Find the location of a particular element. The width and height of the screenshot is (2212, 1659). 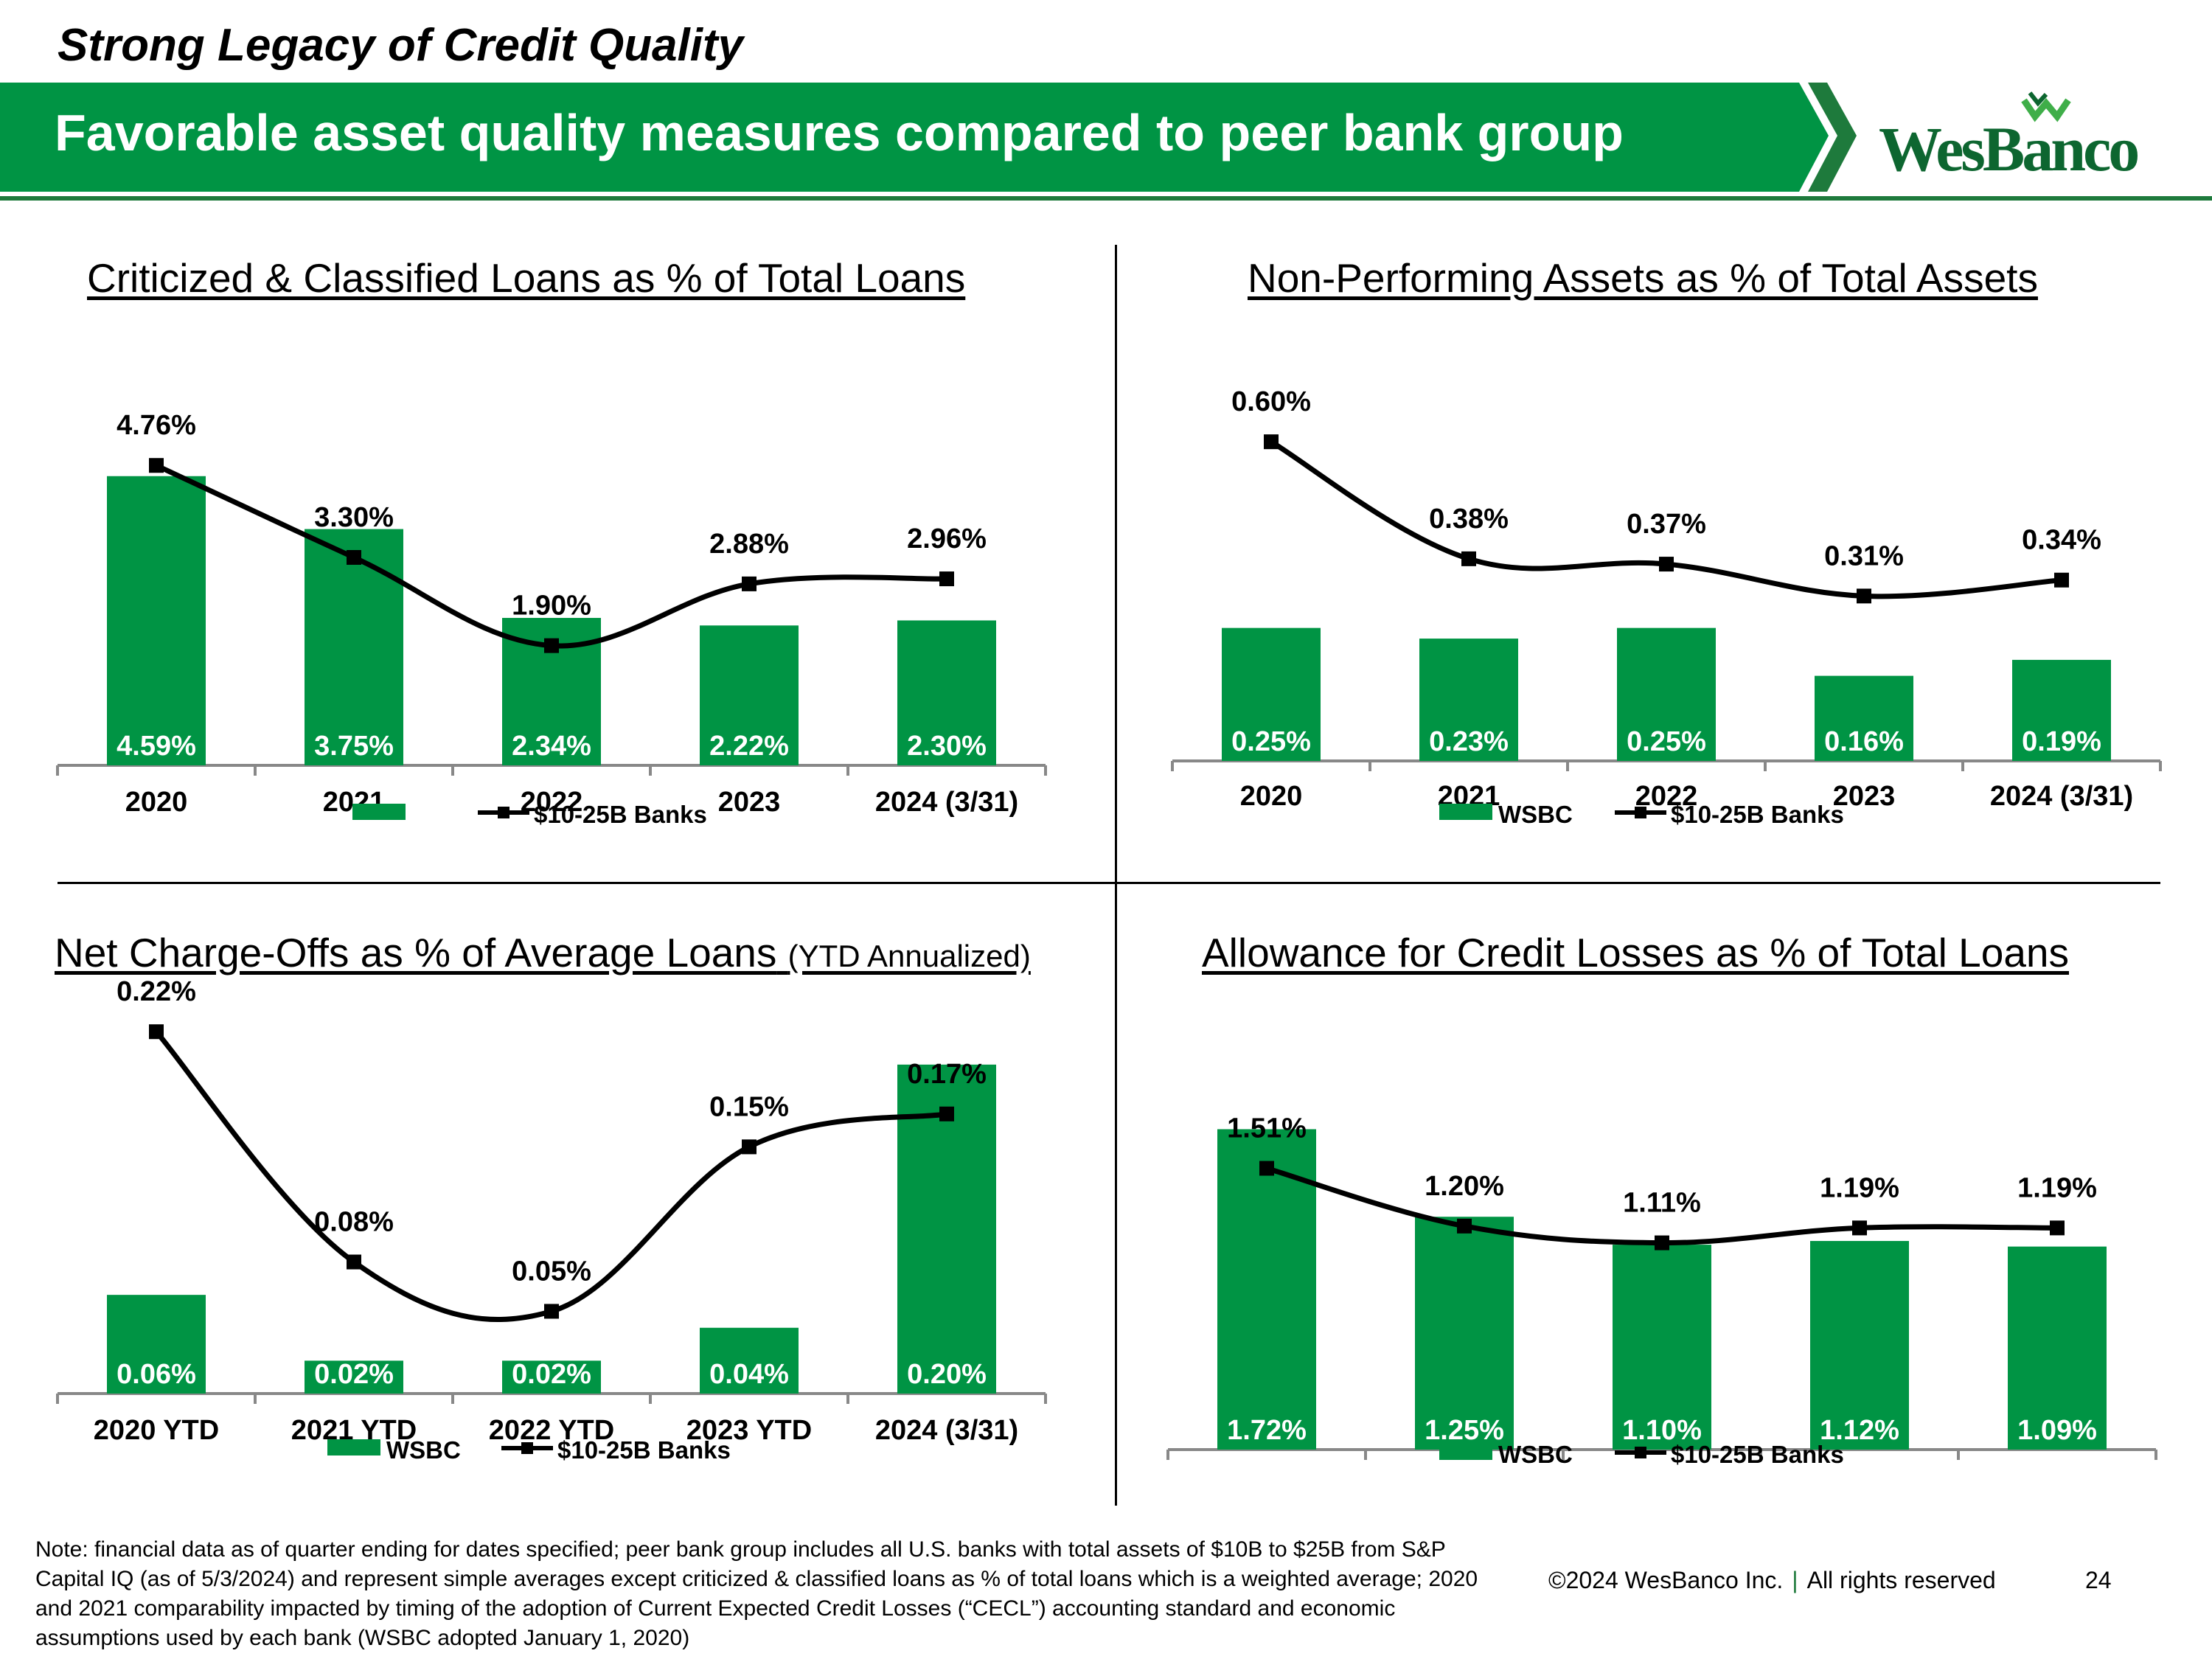

bar-data-label: 2.30% is located at coordinates (947, 746).